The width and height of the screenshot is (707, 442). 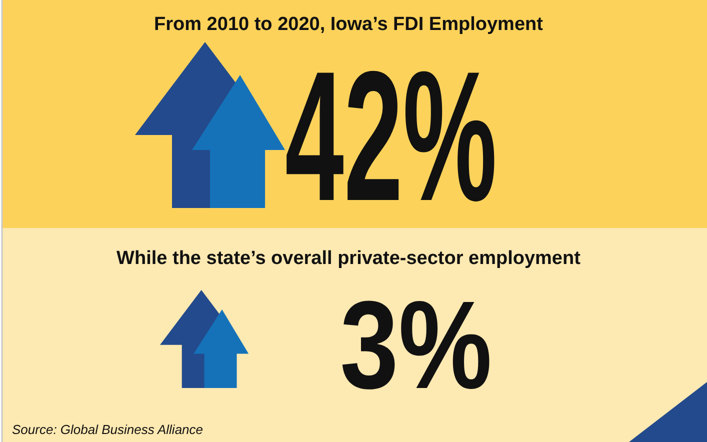 What do you see at coordinates (430, 345) in the screenshot?
I see `data-label: 3%` at bounding box center [430, 345].